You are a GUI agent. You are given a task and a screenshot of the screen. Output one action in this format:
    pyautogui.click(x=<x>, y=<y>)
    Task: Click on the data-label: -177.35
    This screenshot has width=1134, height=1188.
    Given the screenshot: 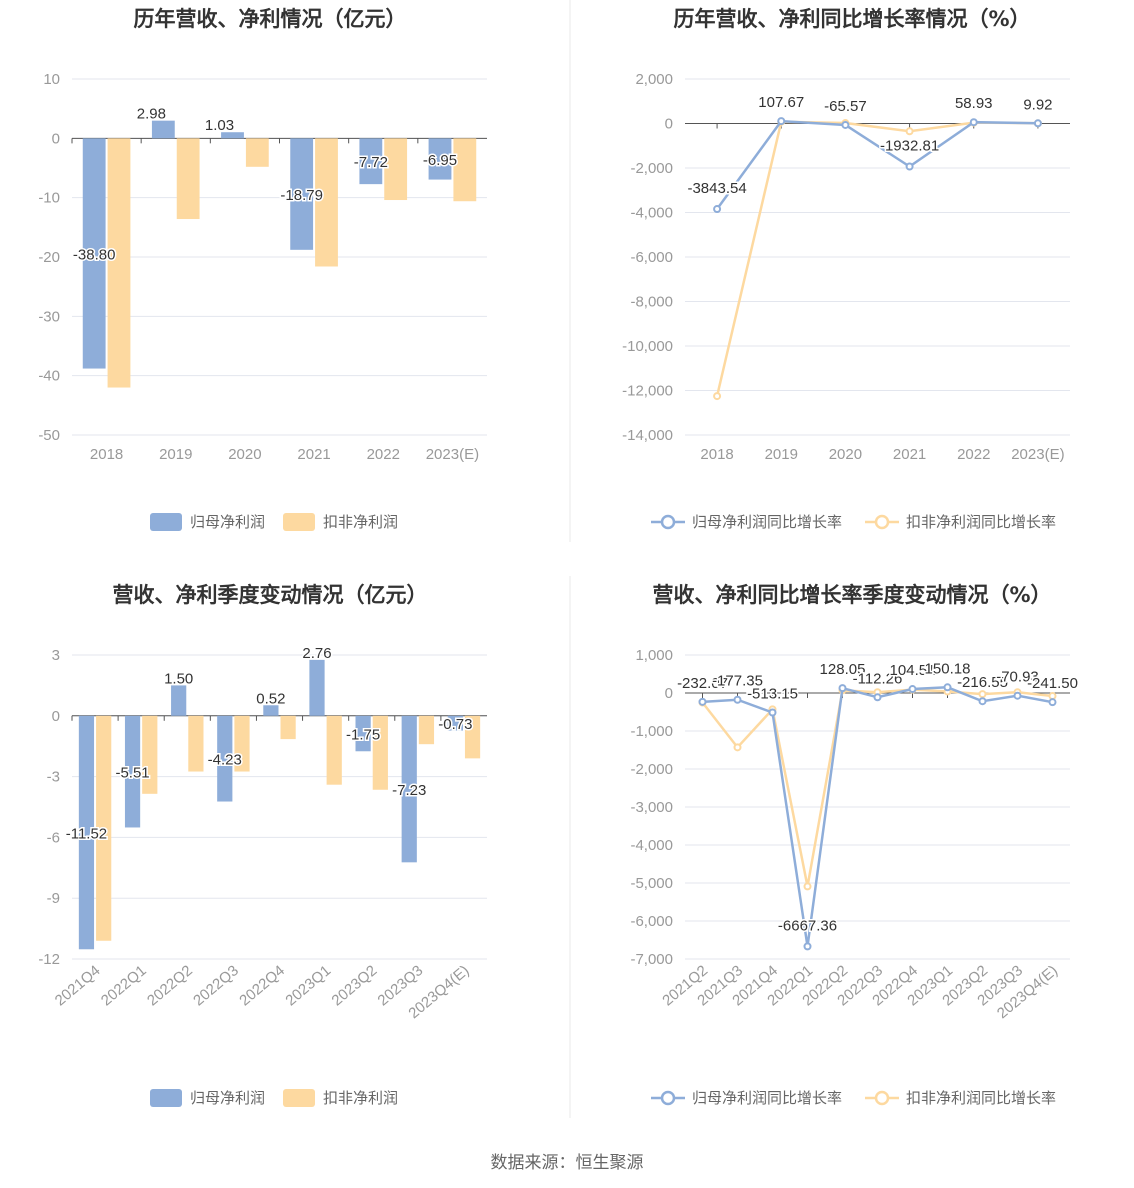 What is the action you would take?
    pyautogui.click(x=737, y=681)
    